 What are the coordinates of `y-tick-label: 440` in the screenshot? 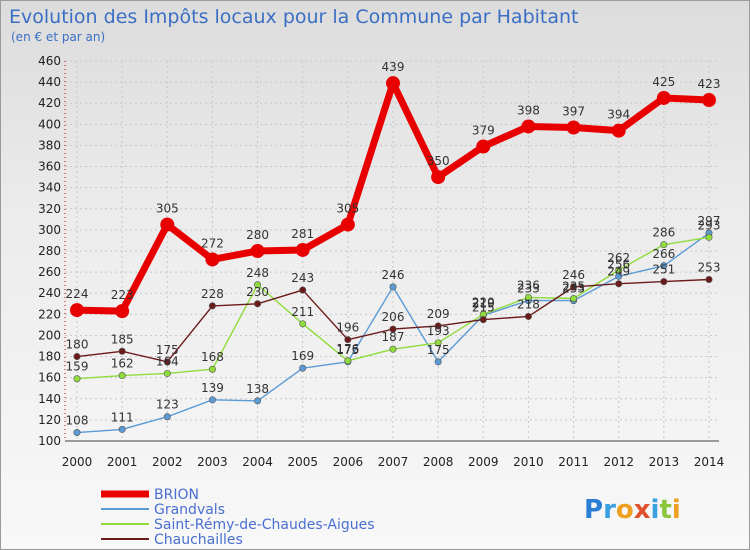 It's located at (49, 82).